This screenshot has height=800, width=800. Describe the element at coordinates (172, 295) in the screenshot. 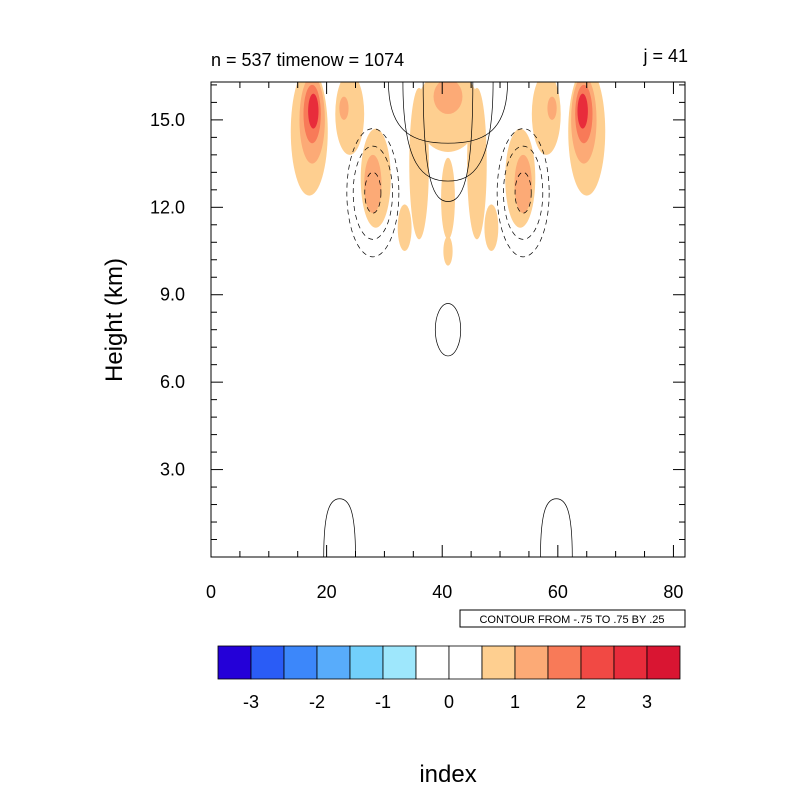

I see `y-tick-label: 9.0` at that location.